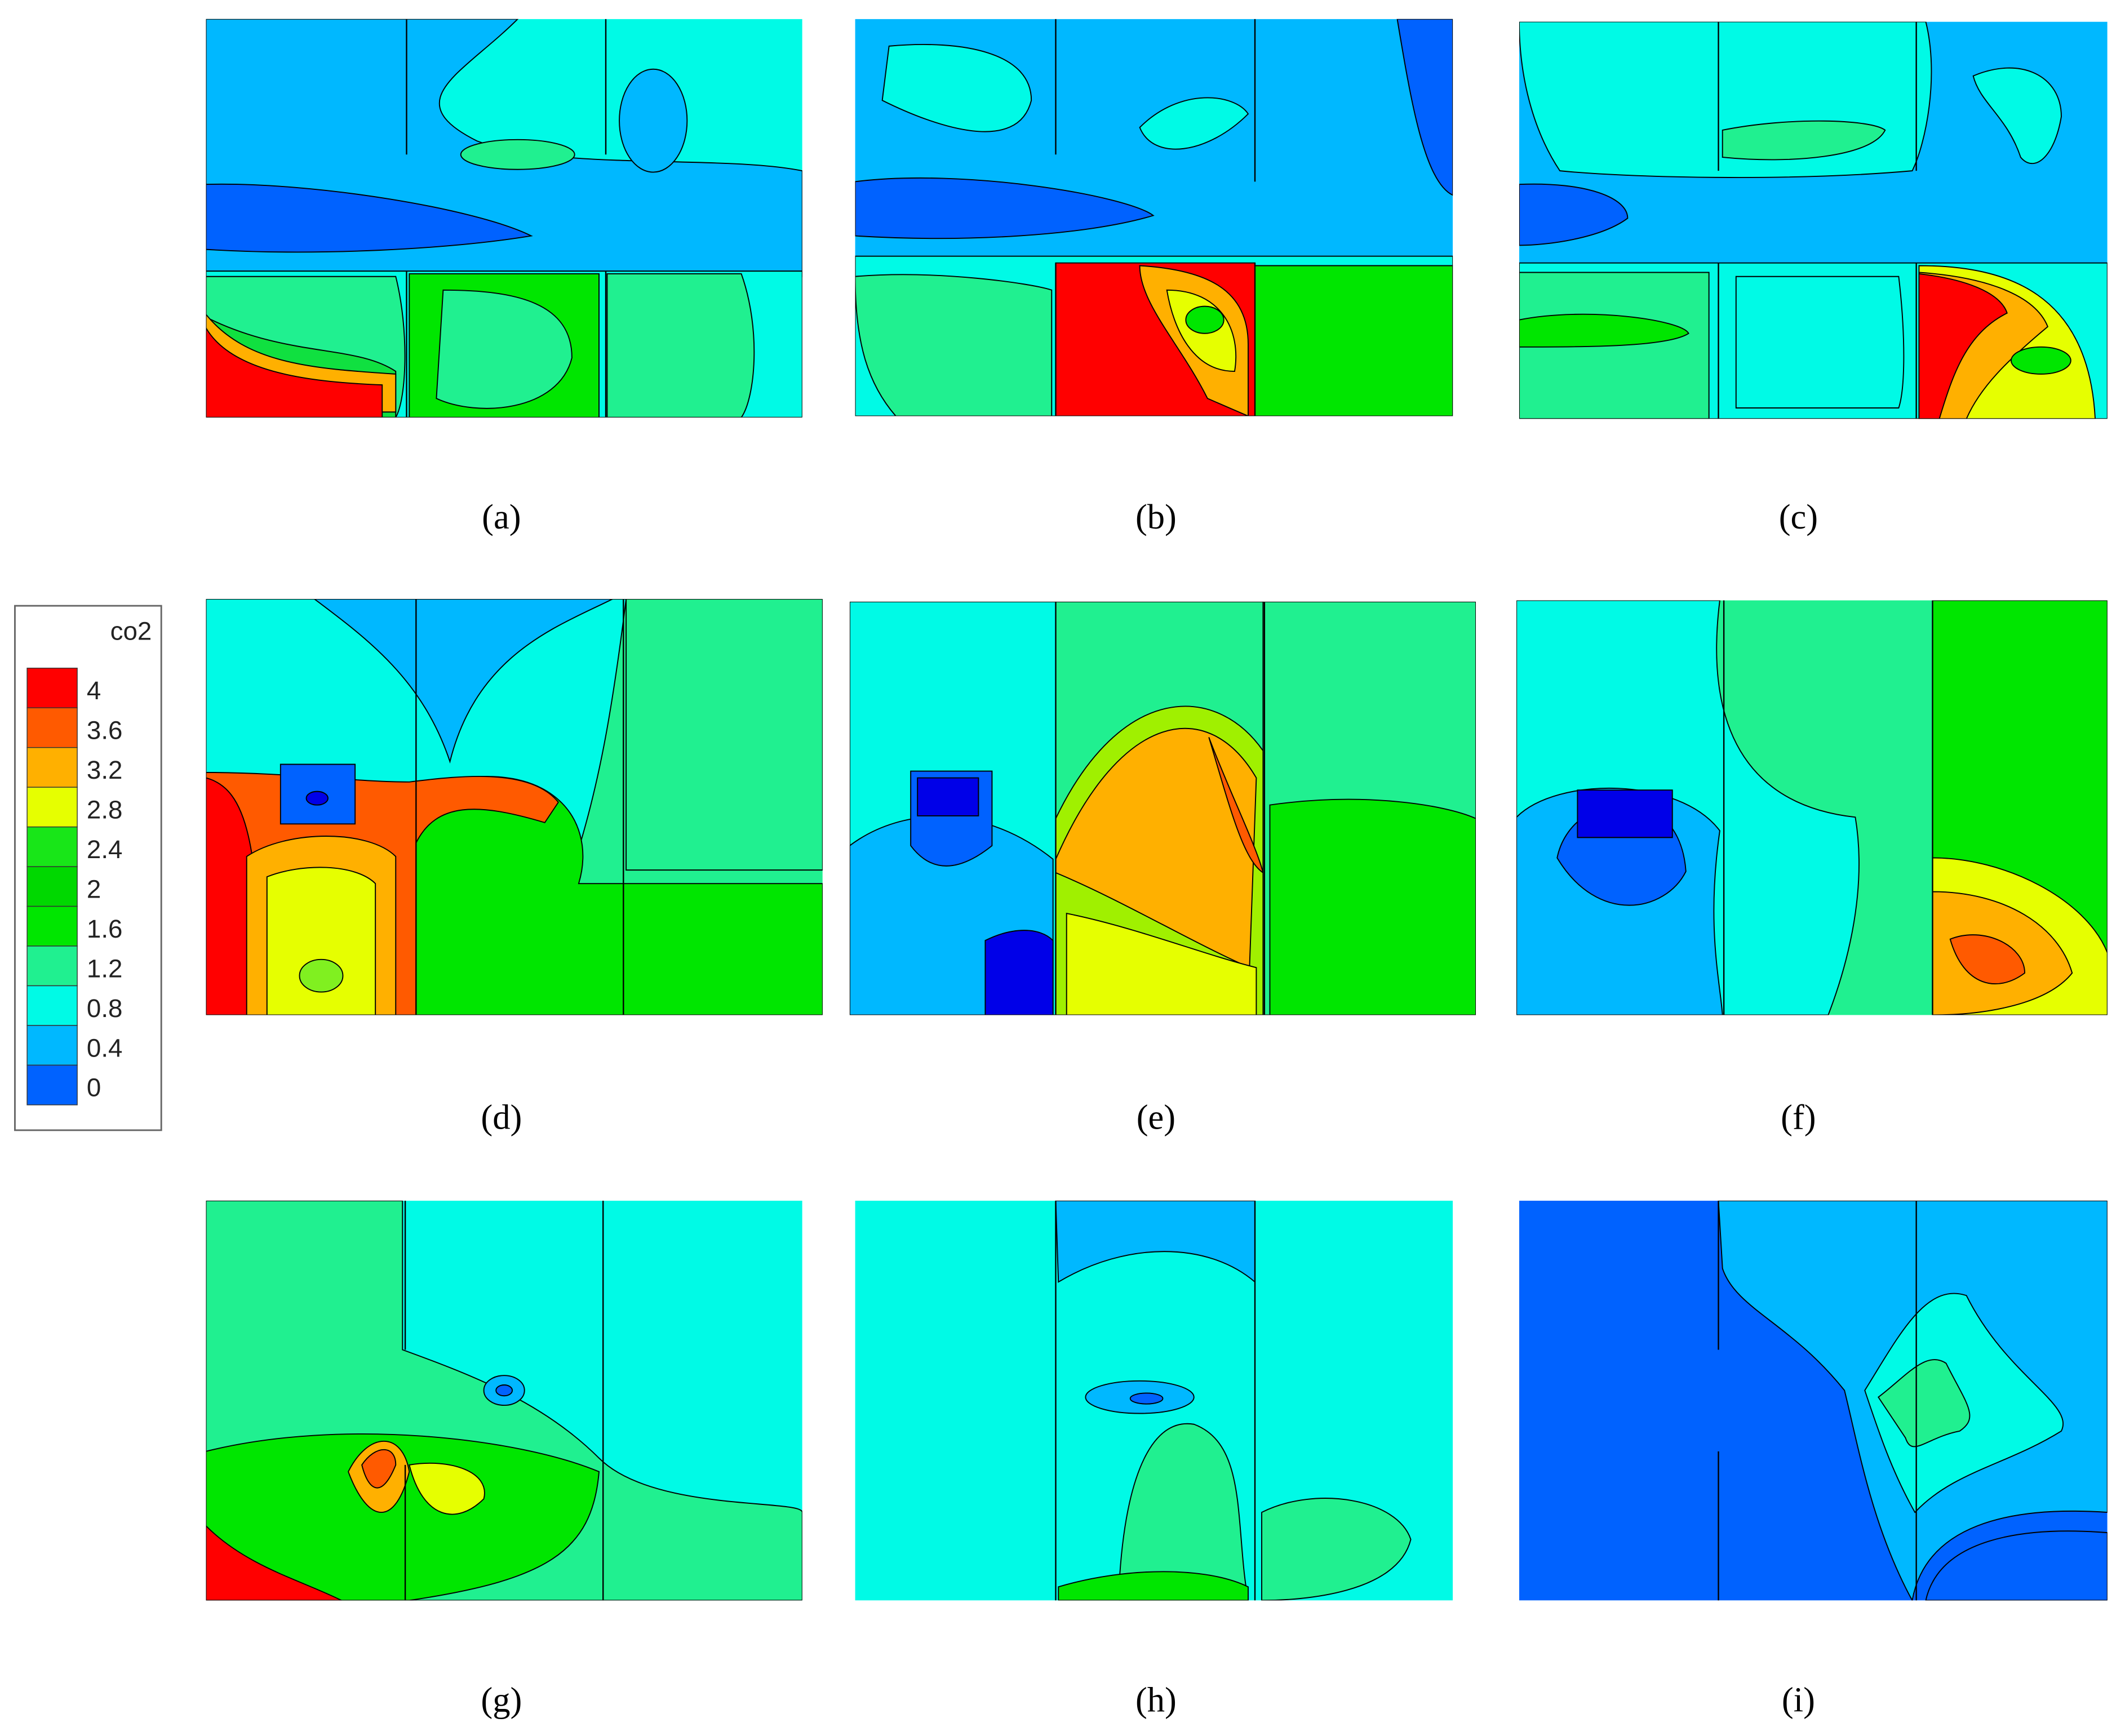  I want to click on legend-label: 3.2, so click(105, 770).